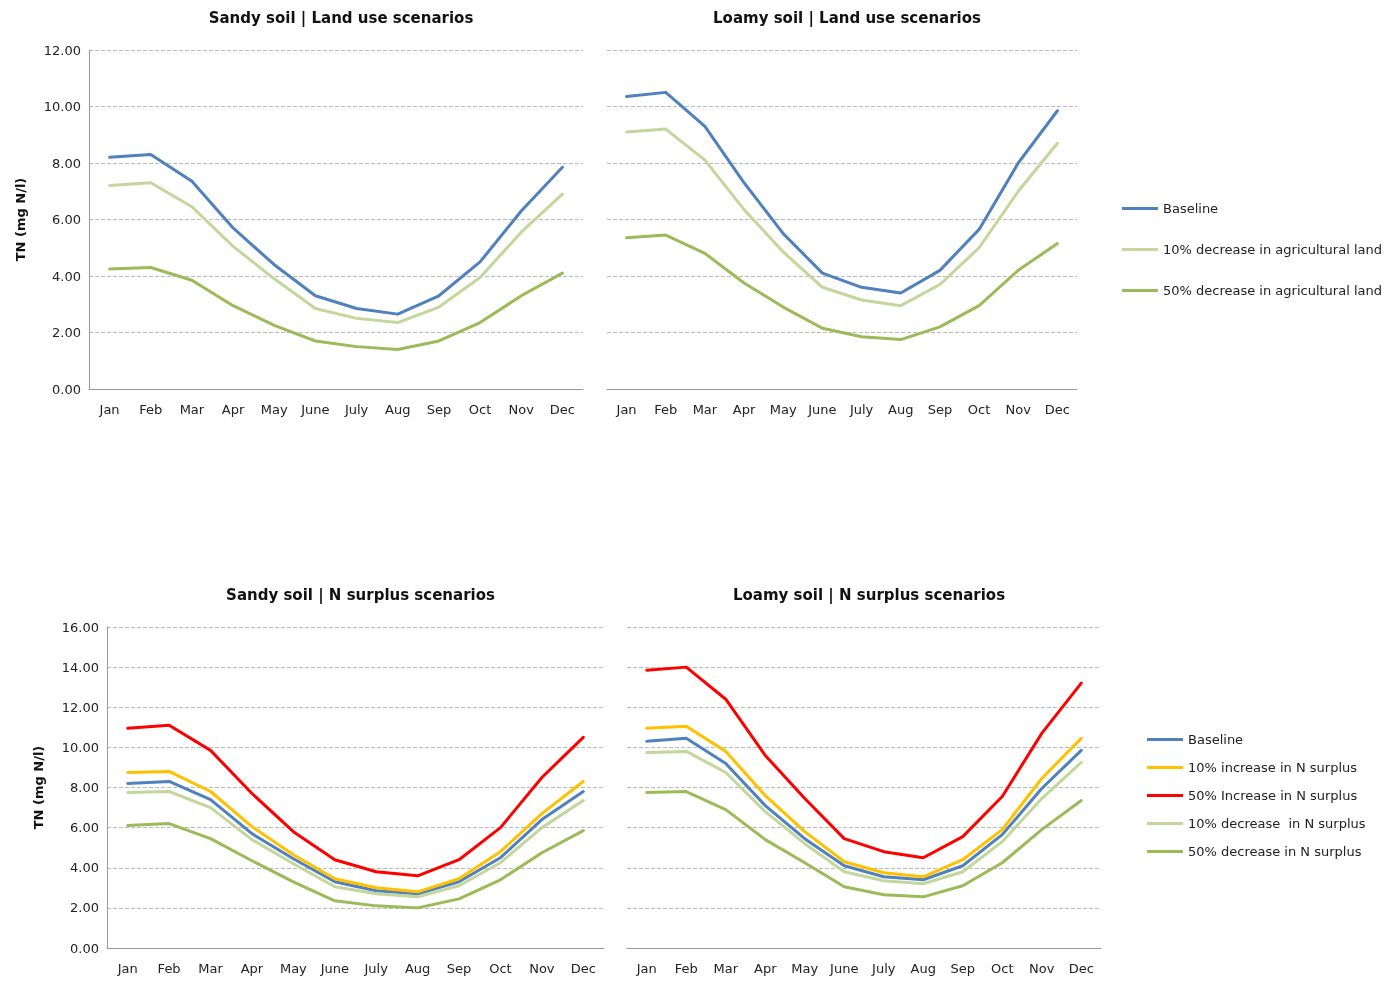  Describe the element at coordinates (80, 627) in the screenshot. I see `y-tick-label: 16.00` at that location.